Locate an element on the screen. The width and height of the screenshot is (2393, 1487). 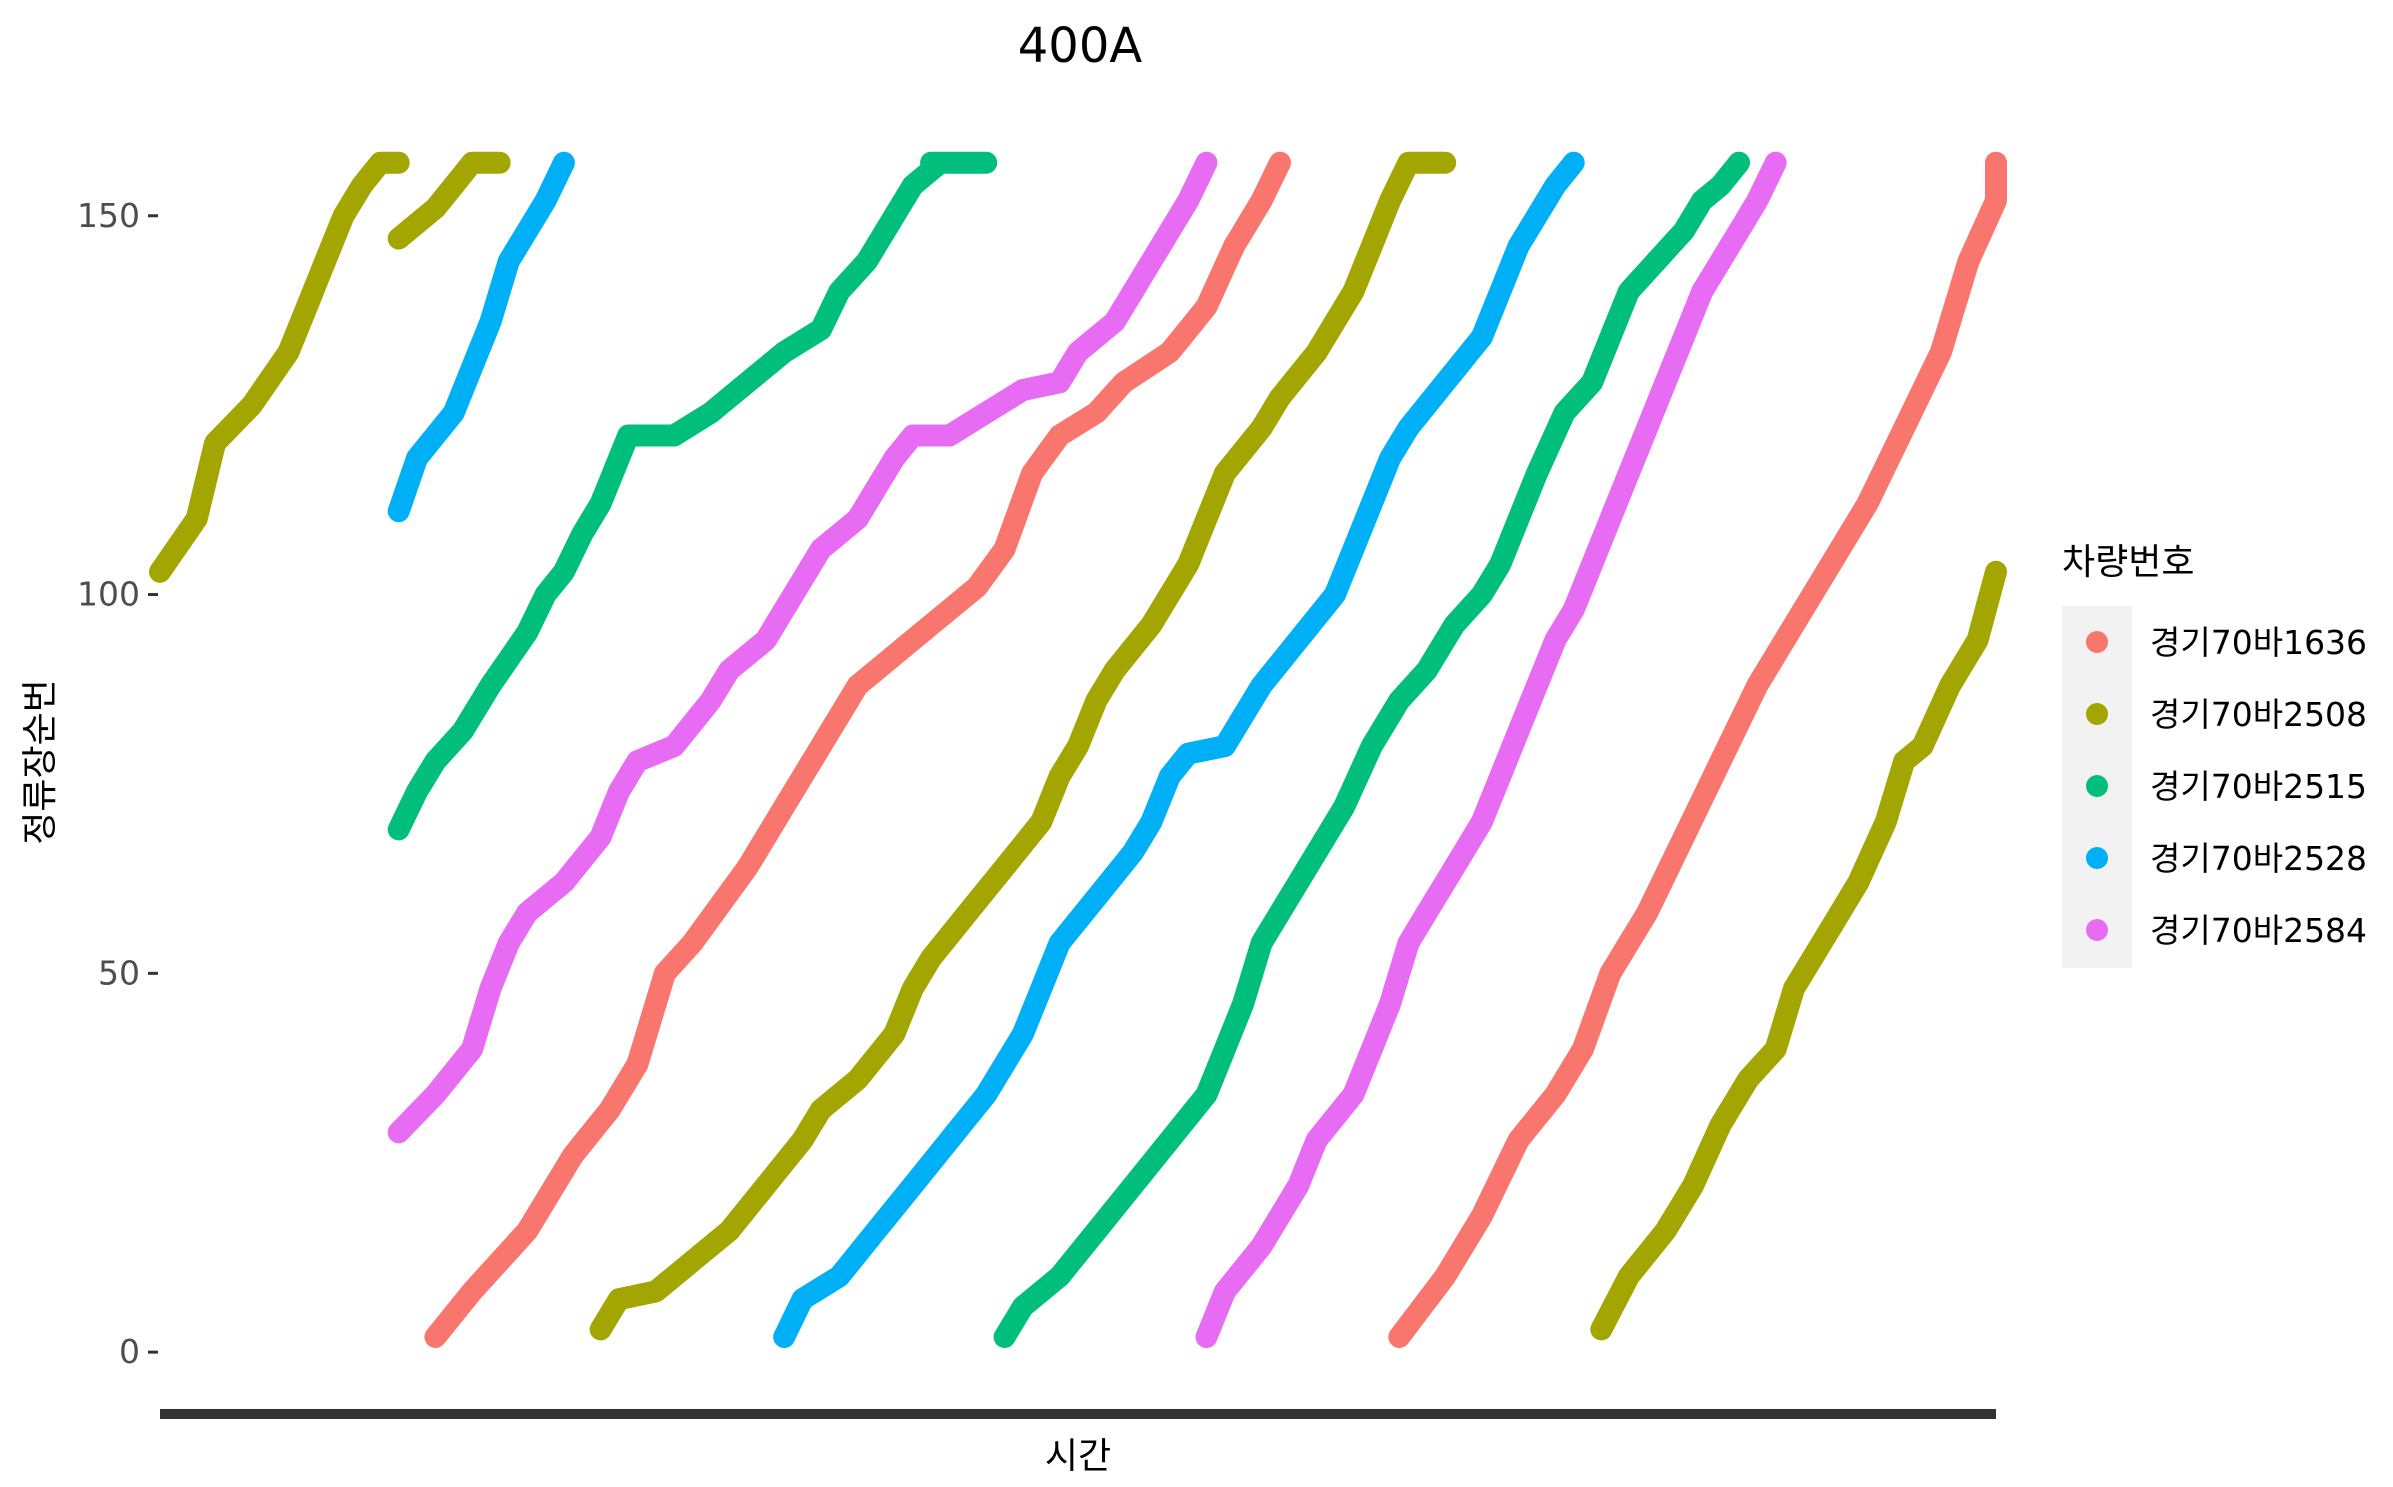
legend-label: 경기70바2508 is located at coordinates (2258, 714).